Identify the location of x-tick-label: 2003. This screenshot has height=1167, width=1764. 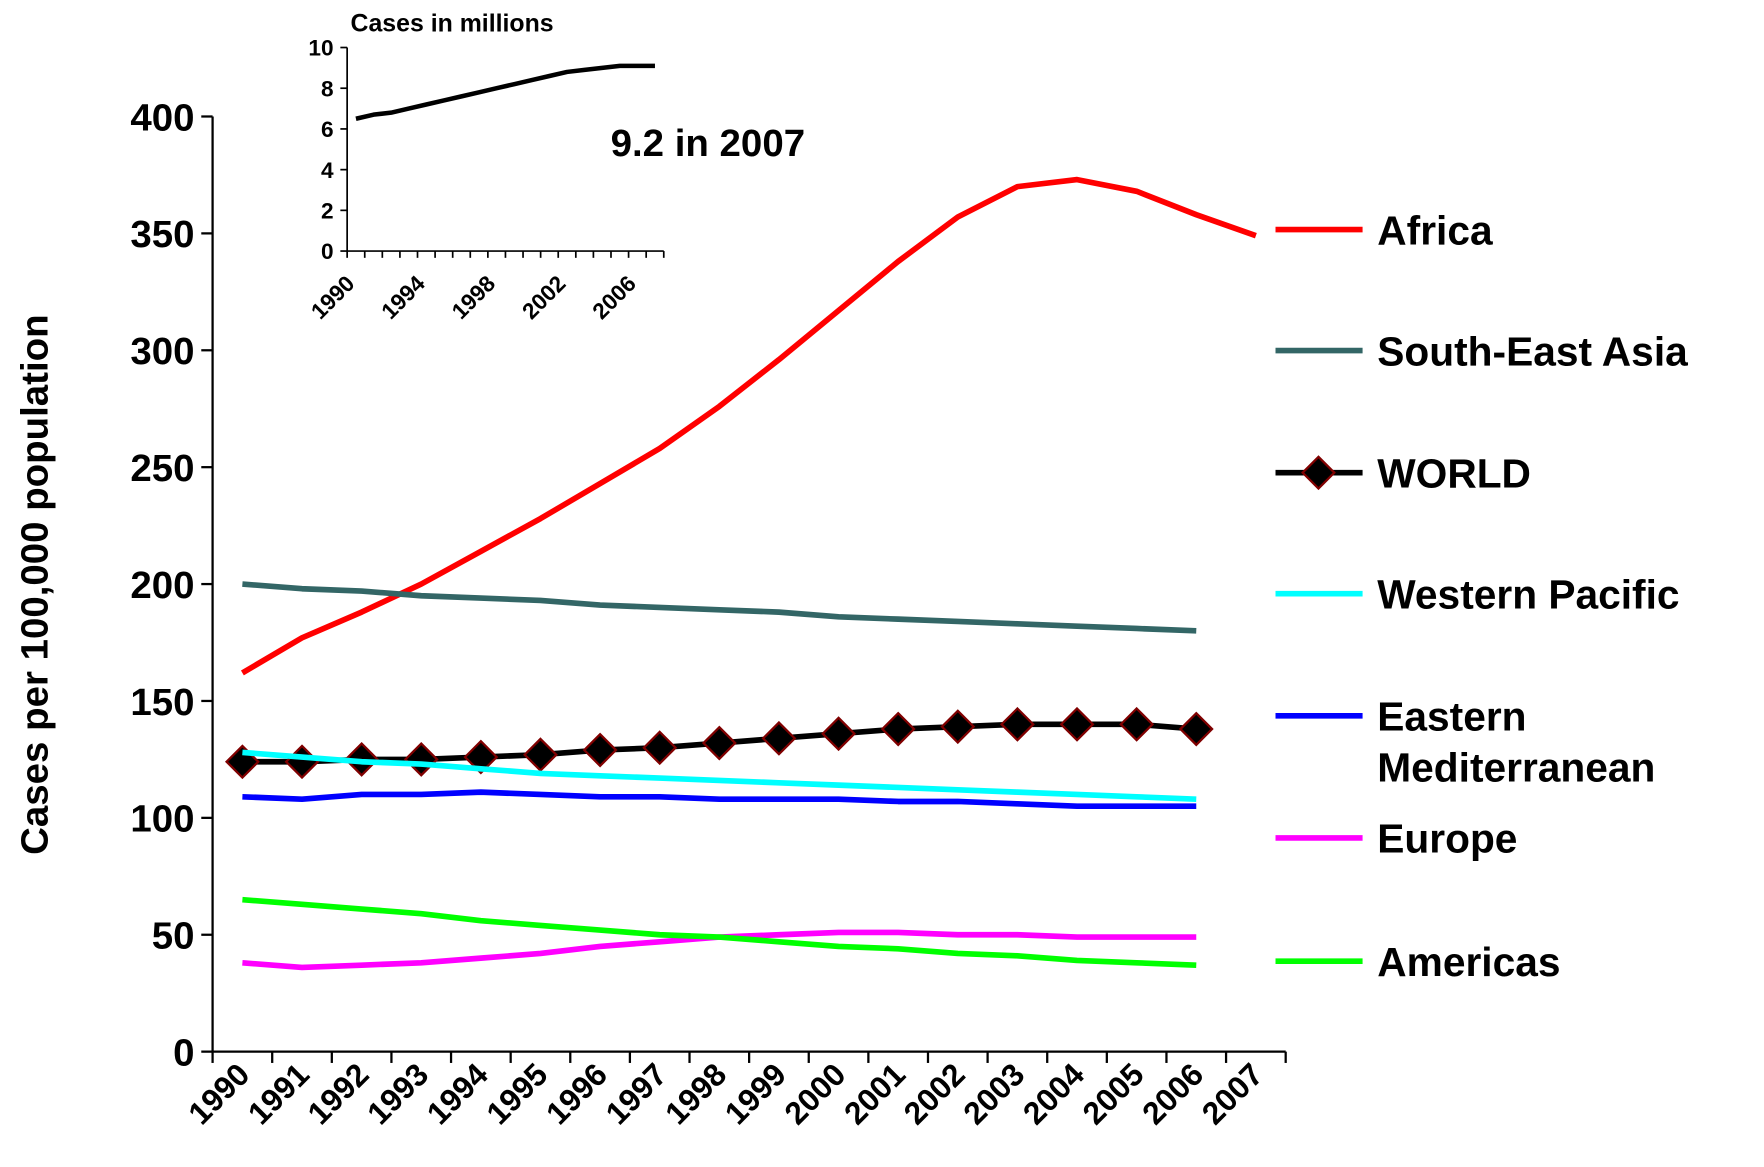
(993, 1093).